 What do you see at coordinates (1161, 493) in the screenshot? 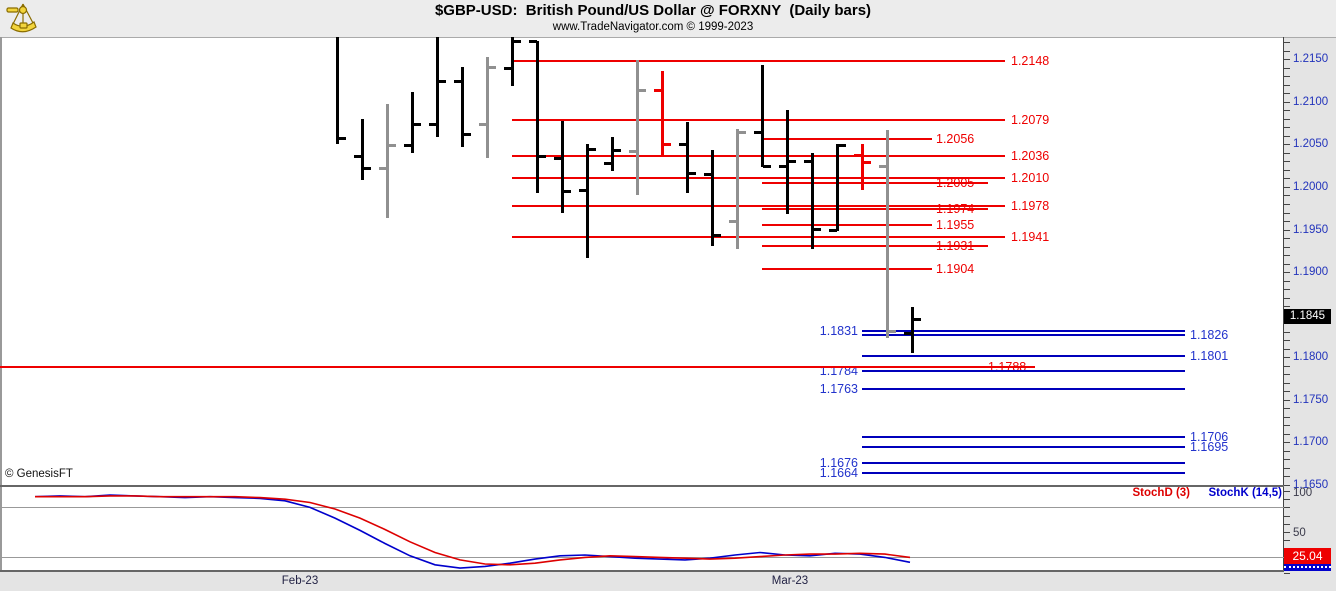
I see `stochd-label: StochD (3)` at bounding box center [1161, 493].